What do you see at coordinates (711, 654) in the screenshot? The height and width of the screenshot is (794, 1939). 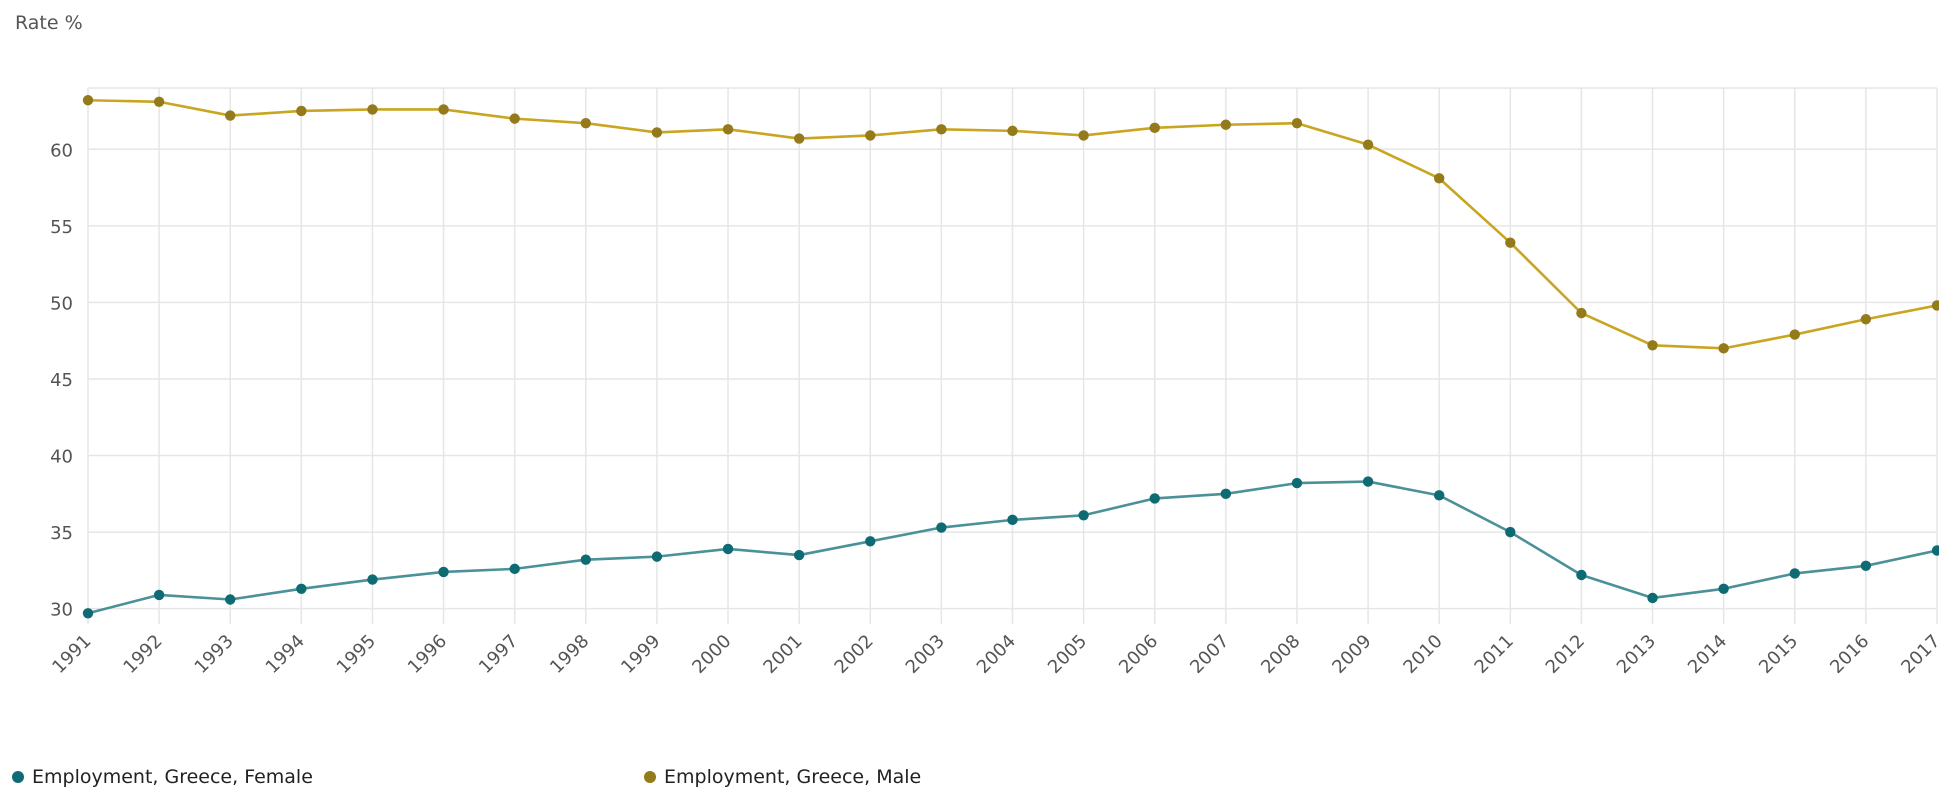 I see `x-tick-label: 2000` at bounding box center [711, 654].